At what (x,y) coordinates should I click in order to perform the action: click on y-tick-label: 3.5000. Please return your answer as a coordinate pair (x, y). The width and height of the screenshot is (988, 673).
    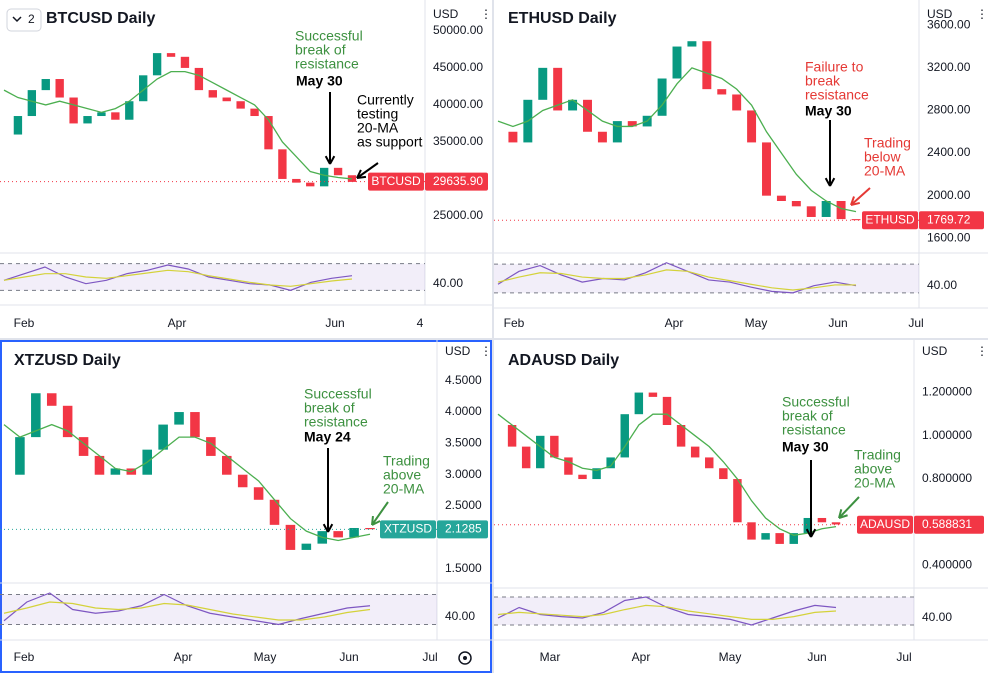
    Looking at the image, I should click on (463, 443).